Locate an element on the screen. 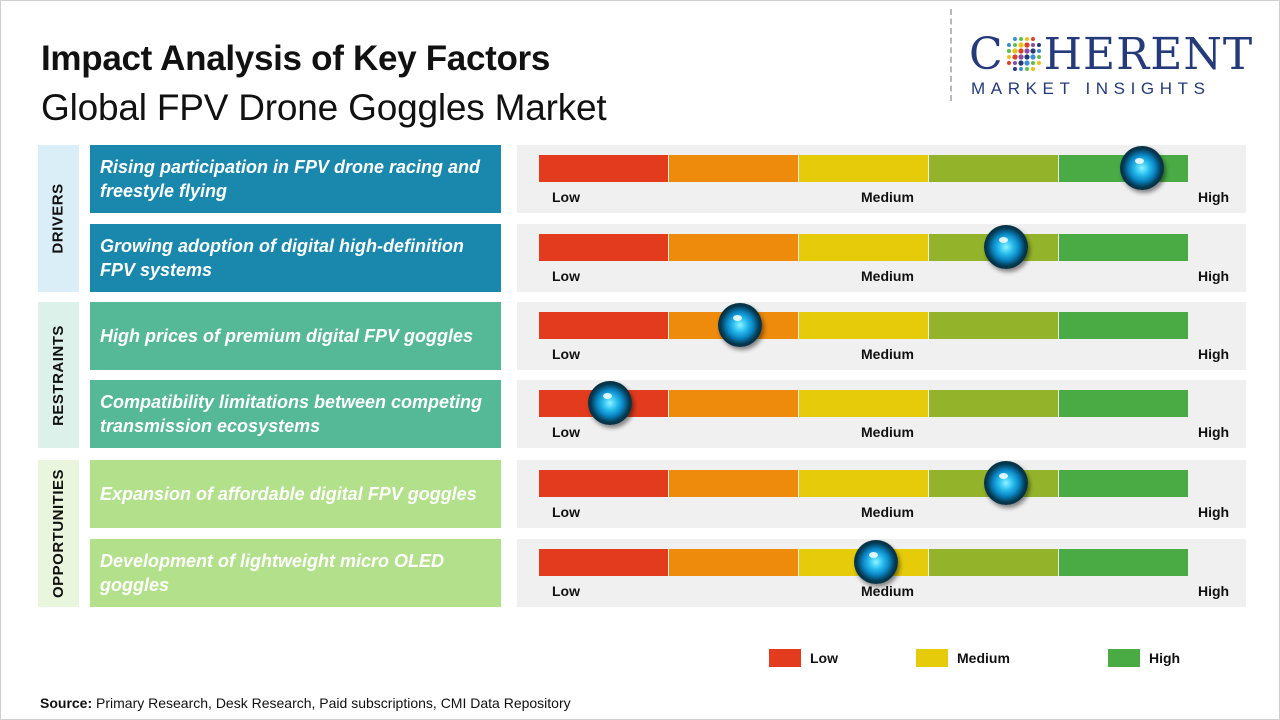 The height and width of the screenshot is (720, 1280). category-drivers: DRIVERS is located at coordinates (58, 218).